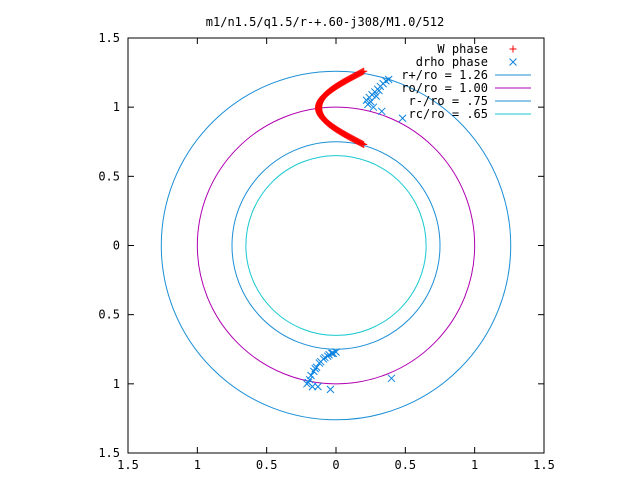  Describe the element at coordinates (197, 465) in the screenshot. I see `x-tick-label-1: 1` at that location.